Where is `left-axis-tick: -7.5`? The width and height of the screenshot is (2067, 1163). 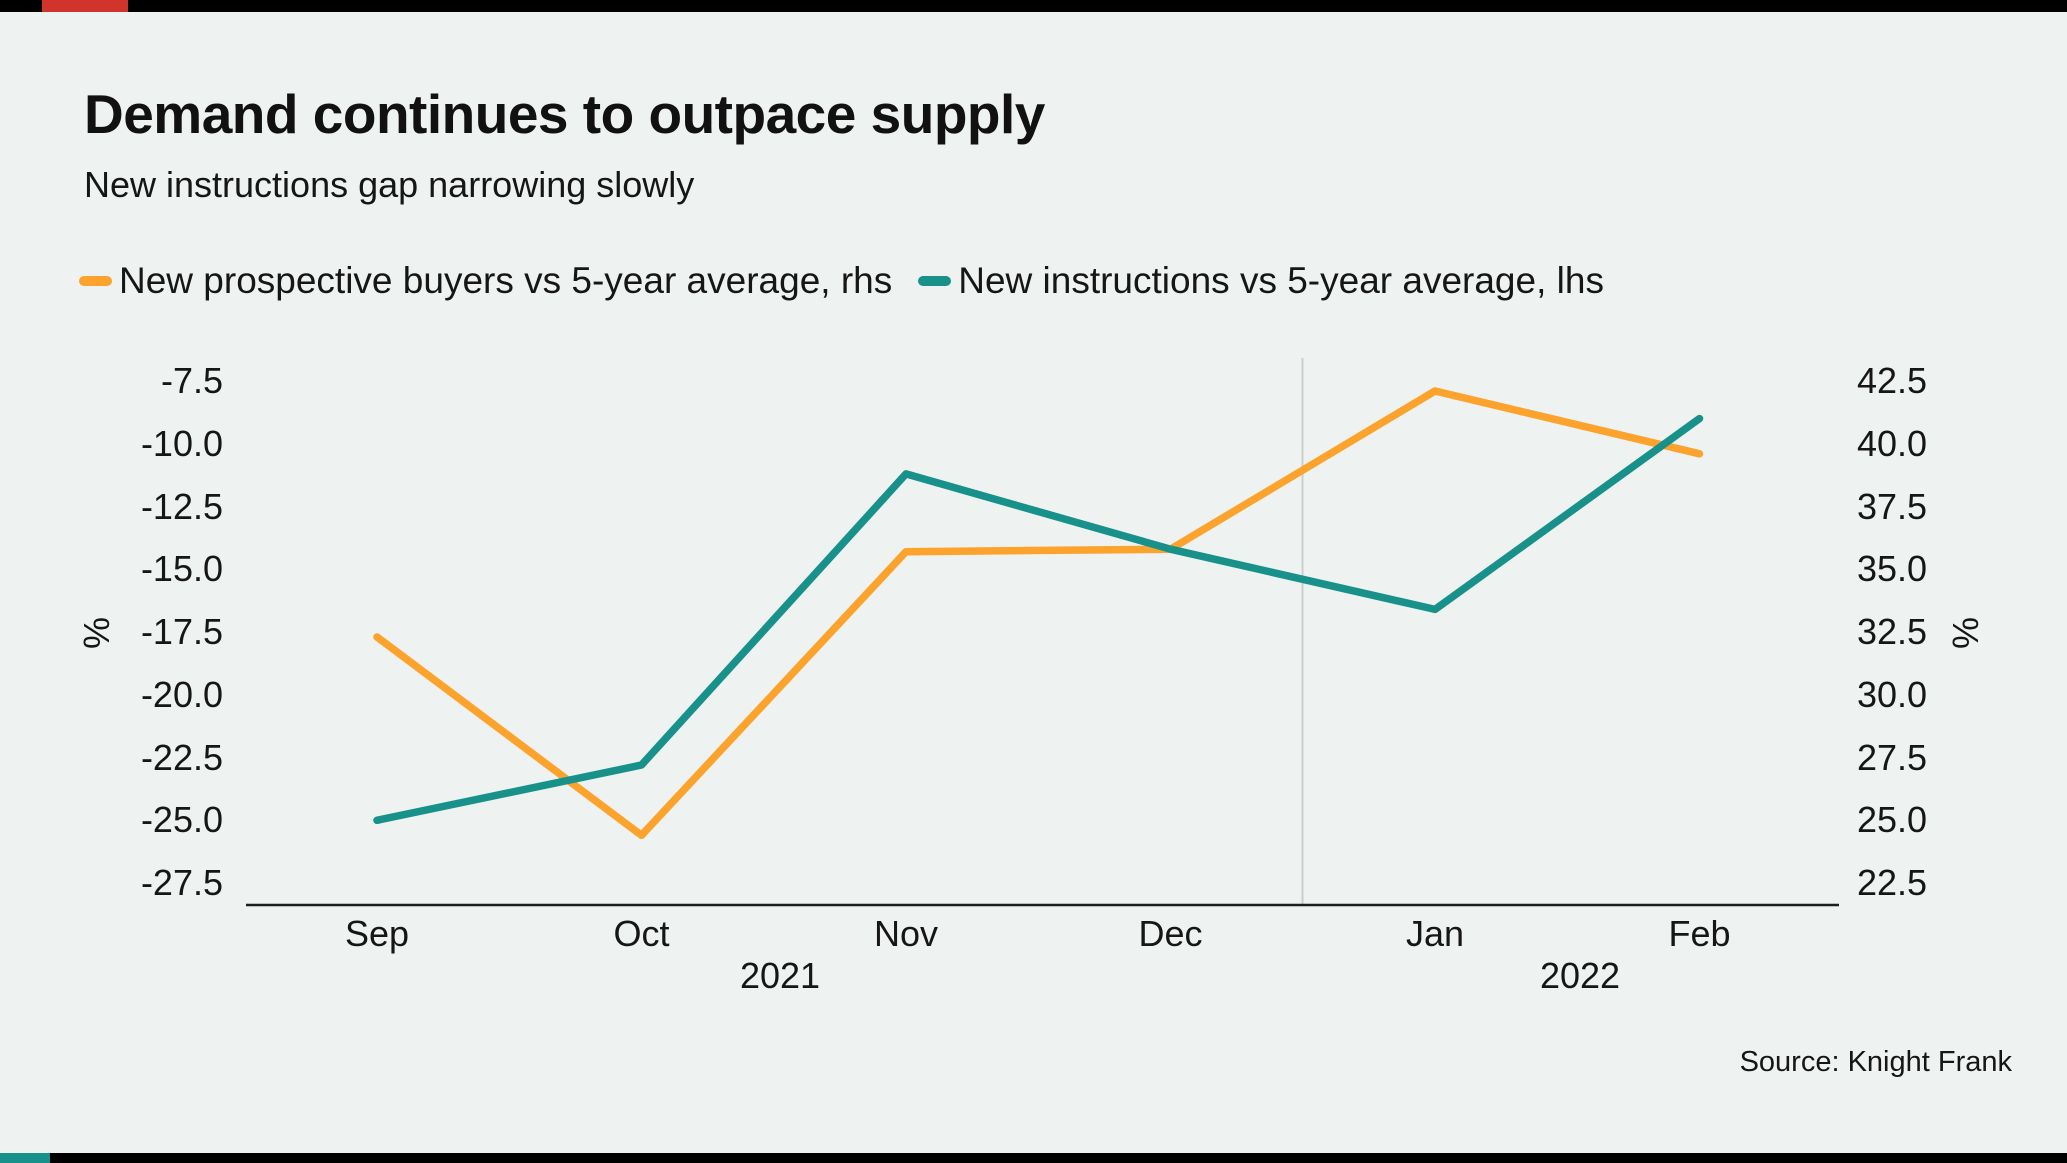
left-axis-tick: -7.5 is located at coordinates (191, 380).